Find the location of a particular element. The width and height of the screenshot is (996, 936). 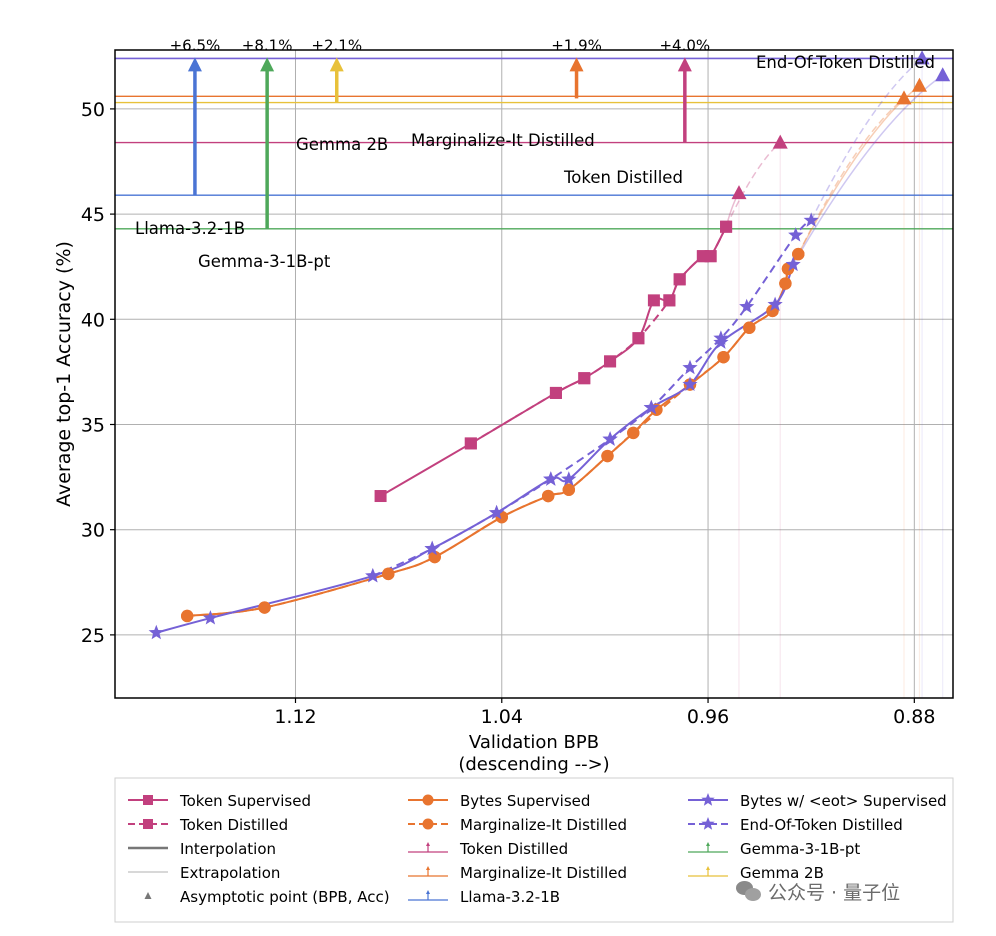

legend-entry-11: Gemma 2B is located at coordinates (756, 873).